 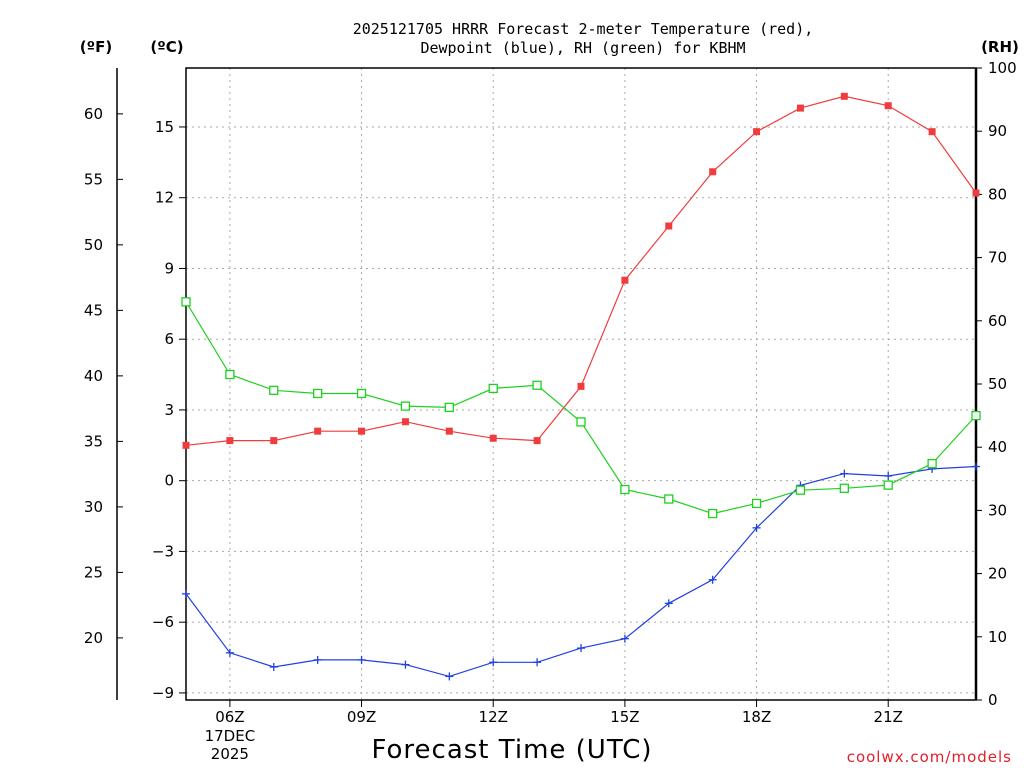 I want to click on fahrenheit-tick-label: 50, so click(x=93, y=245).